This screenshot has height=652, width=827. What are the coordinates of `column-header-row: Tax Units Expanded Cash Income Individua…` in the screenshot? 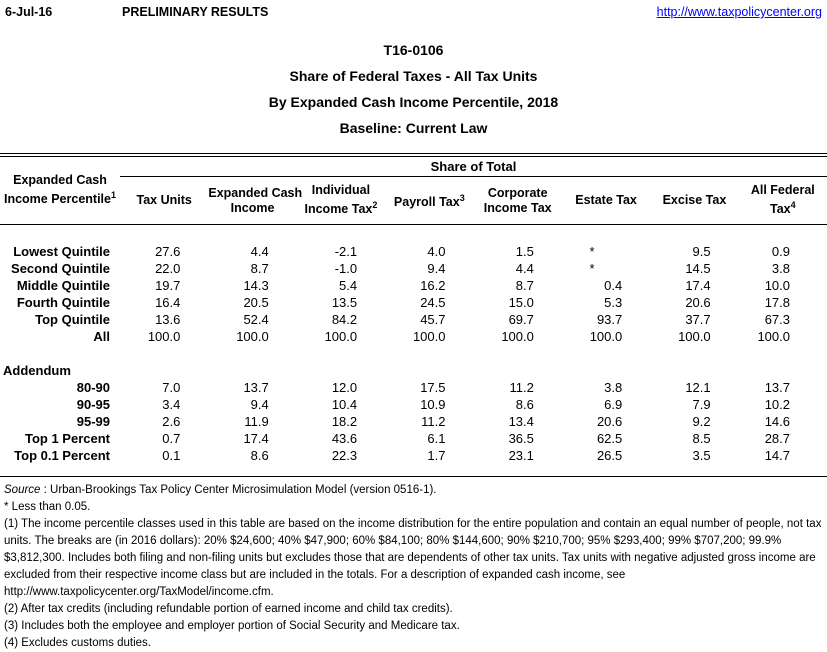 It's located at (413, 200).